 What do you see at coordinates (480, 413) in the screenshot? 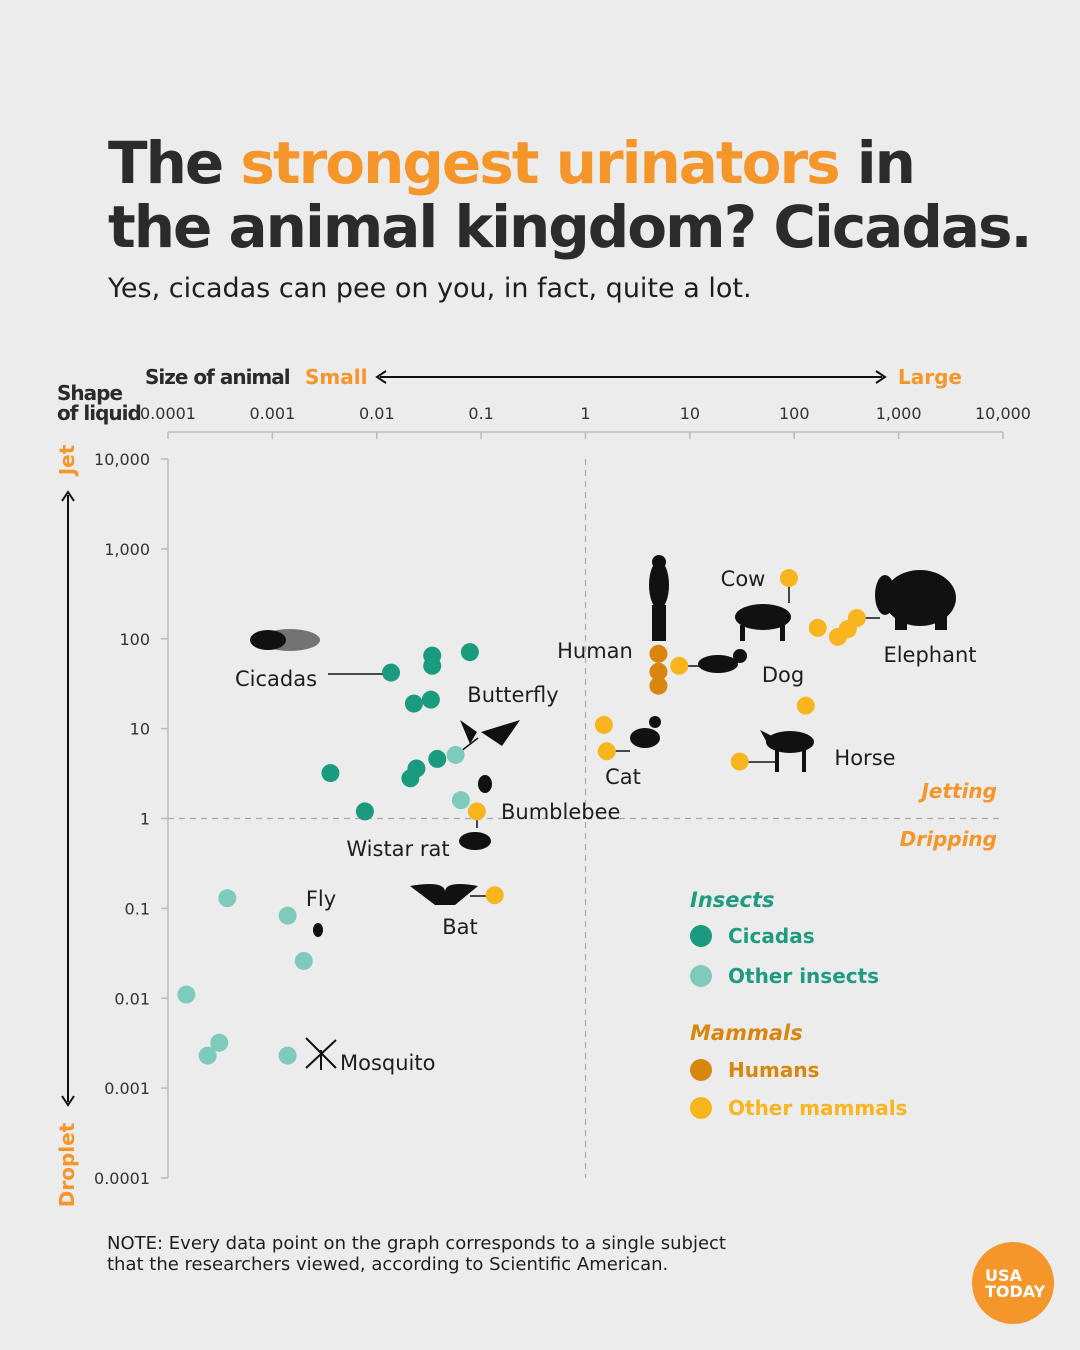
I see `x-tick-label: 0.1` at bounding box center [480, 413].